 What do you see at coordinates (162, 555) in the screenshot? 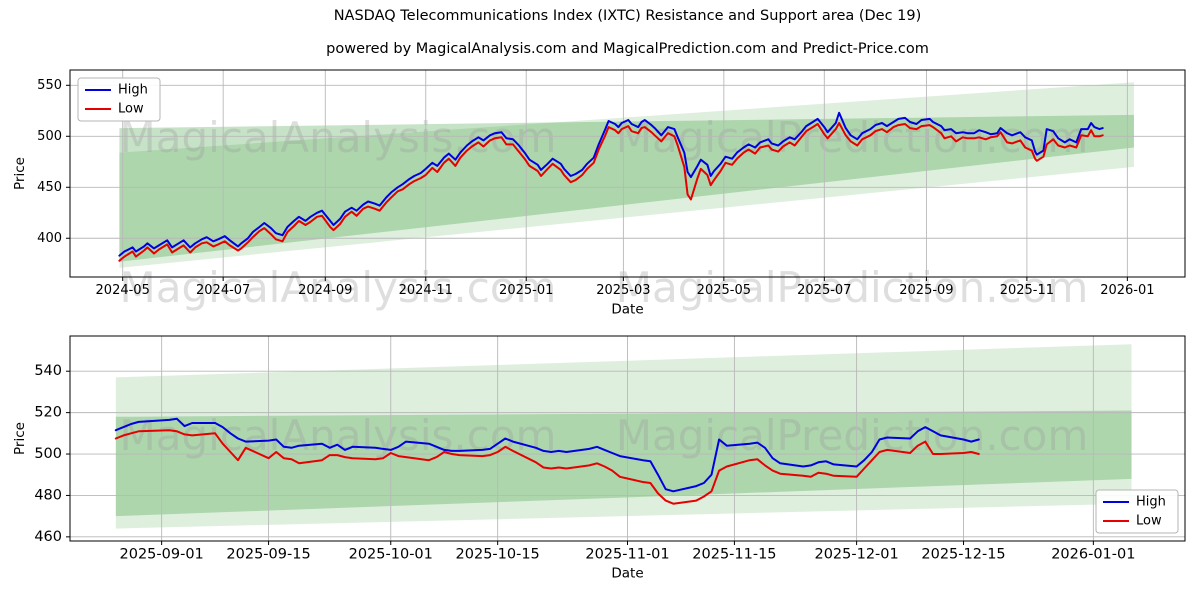
I see `x-tick-label: 2025-09-01` at bounding box center [162, 555].